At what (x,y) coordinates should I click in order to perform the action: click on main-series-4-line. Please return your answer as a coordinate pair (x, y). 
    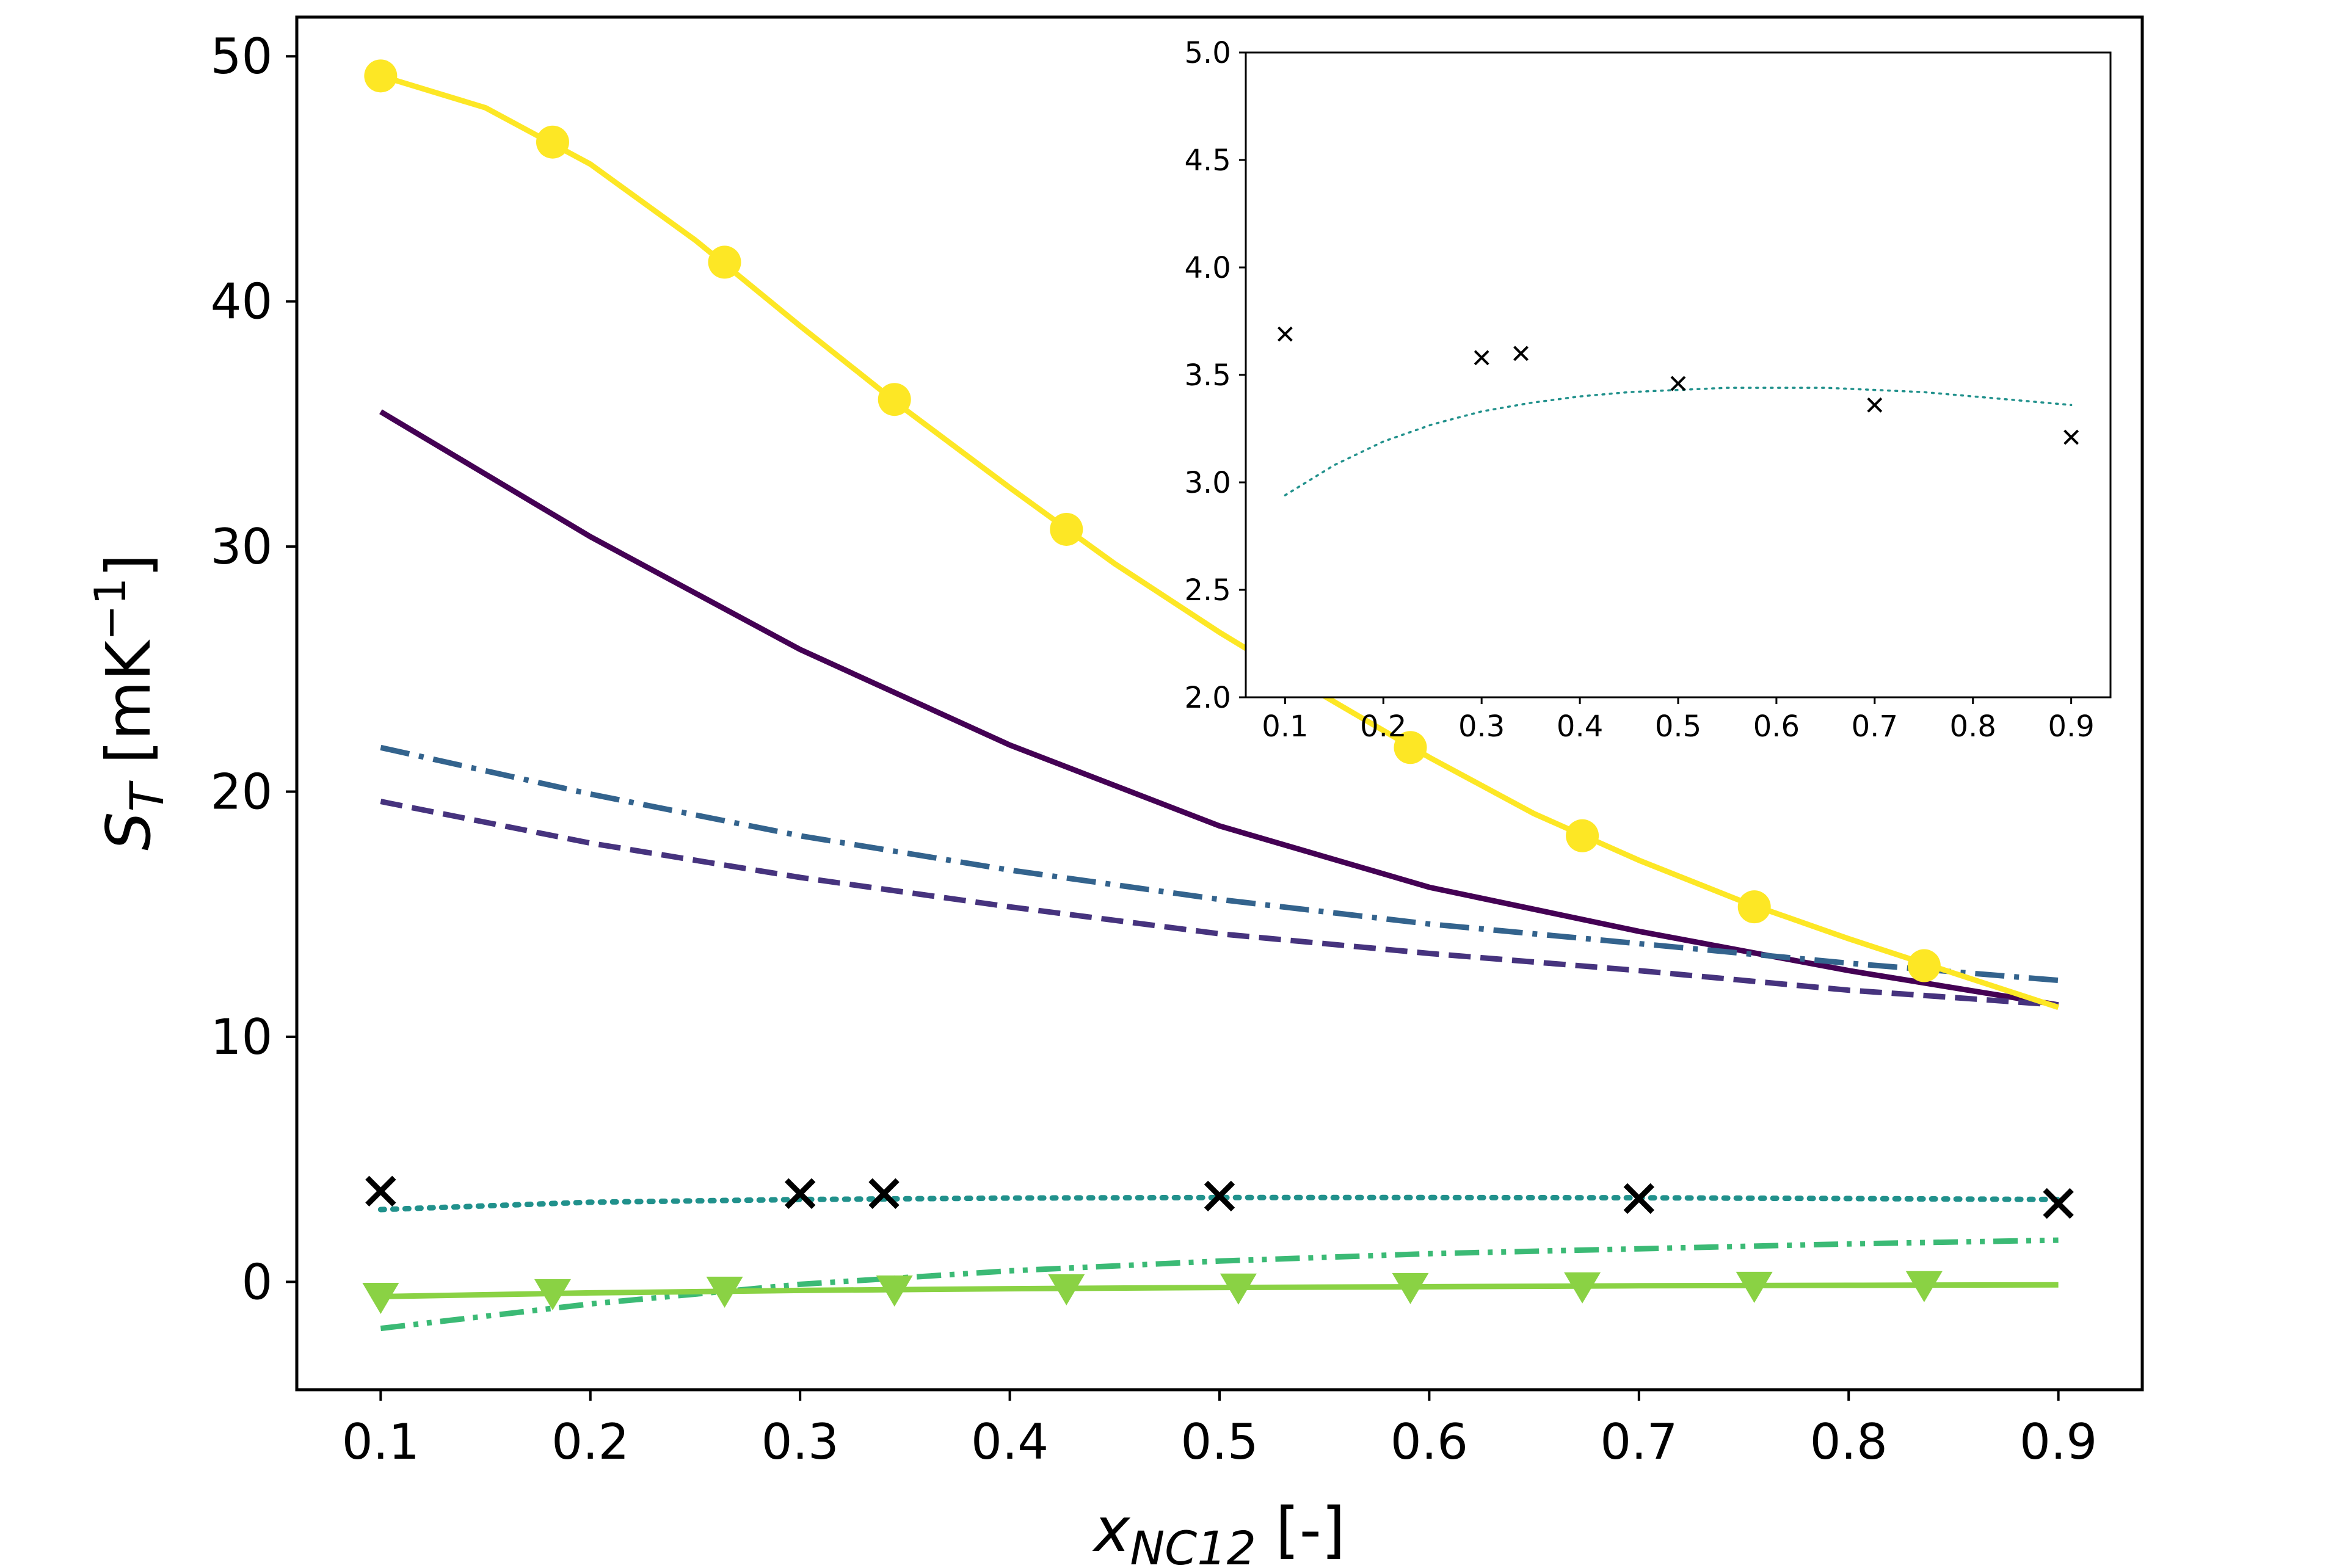
    Looking at the image, I should click on (1219, 1284).